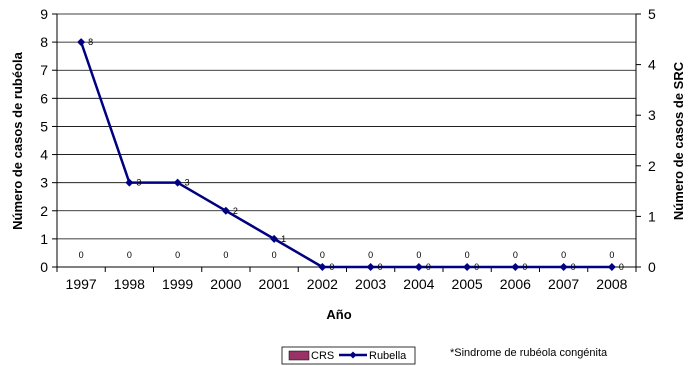 The image size is (694, 366). Describe the element at coordinates (347, 255) in the screenshot. I see `crs-data-labels: 0 0 0 0 0 0 0 0 0 0 0 0` at that location.